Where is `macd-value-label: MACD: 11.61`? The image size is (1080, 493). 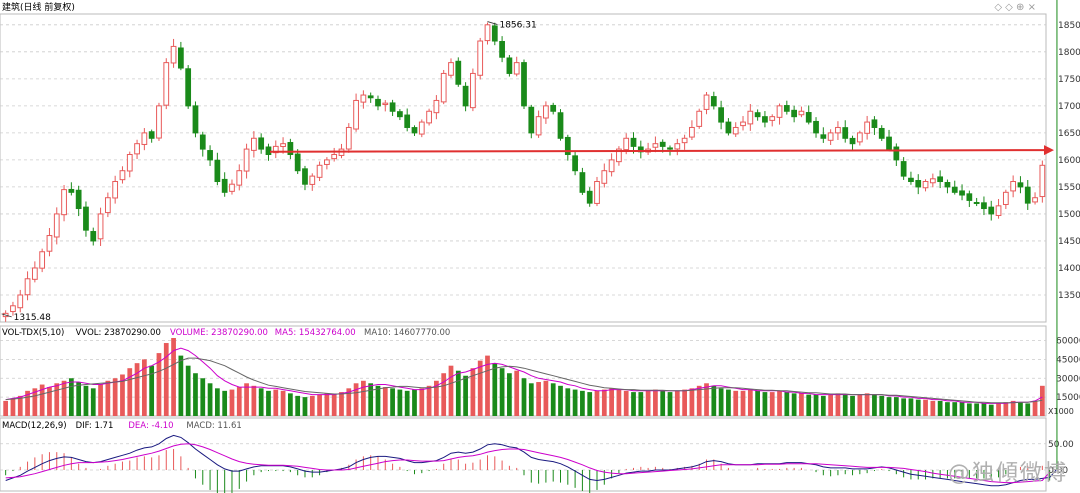
macd-value-label: MACD: 11.61 is located at coordinates (213, 426).